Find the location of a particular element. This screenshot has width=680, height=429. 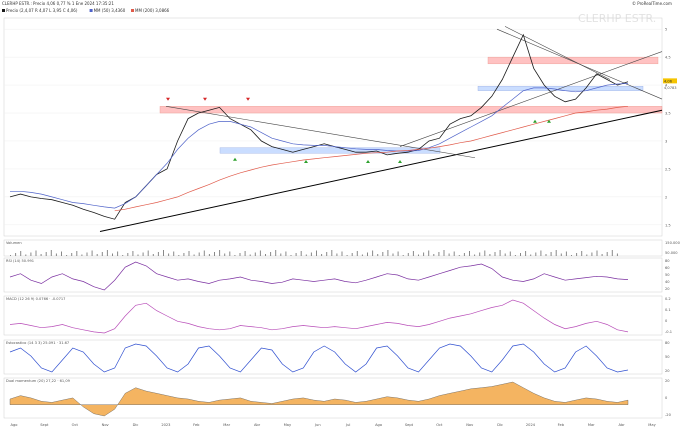

x-tick-label: May is located at coordinates (288, 425).